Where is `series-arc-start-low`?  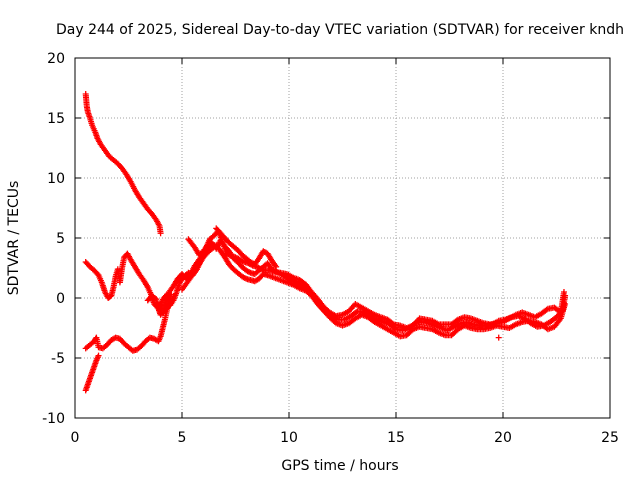 series-arc-start-low is located at coordinates (92, 373).